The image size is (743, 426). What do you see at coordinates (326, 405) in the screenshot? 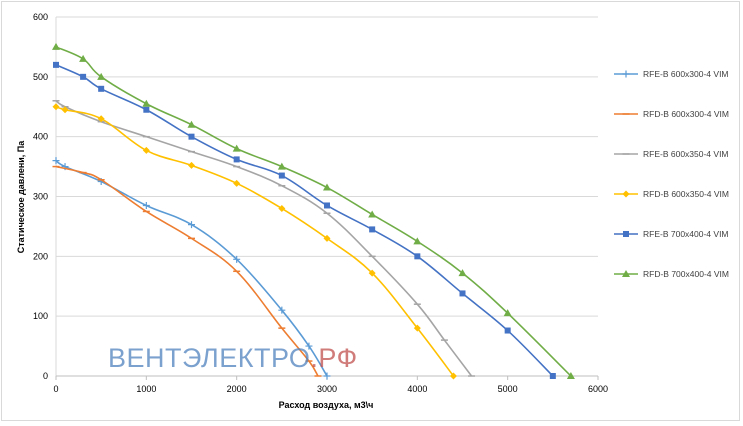
I see `x-axis-title: Расход воздуха, м3\ч` at bounding box center [326, 405].